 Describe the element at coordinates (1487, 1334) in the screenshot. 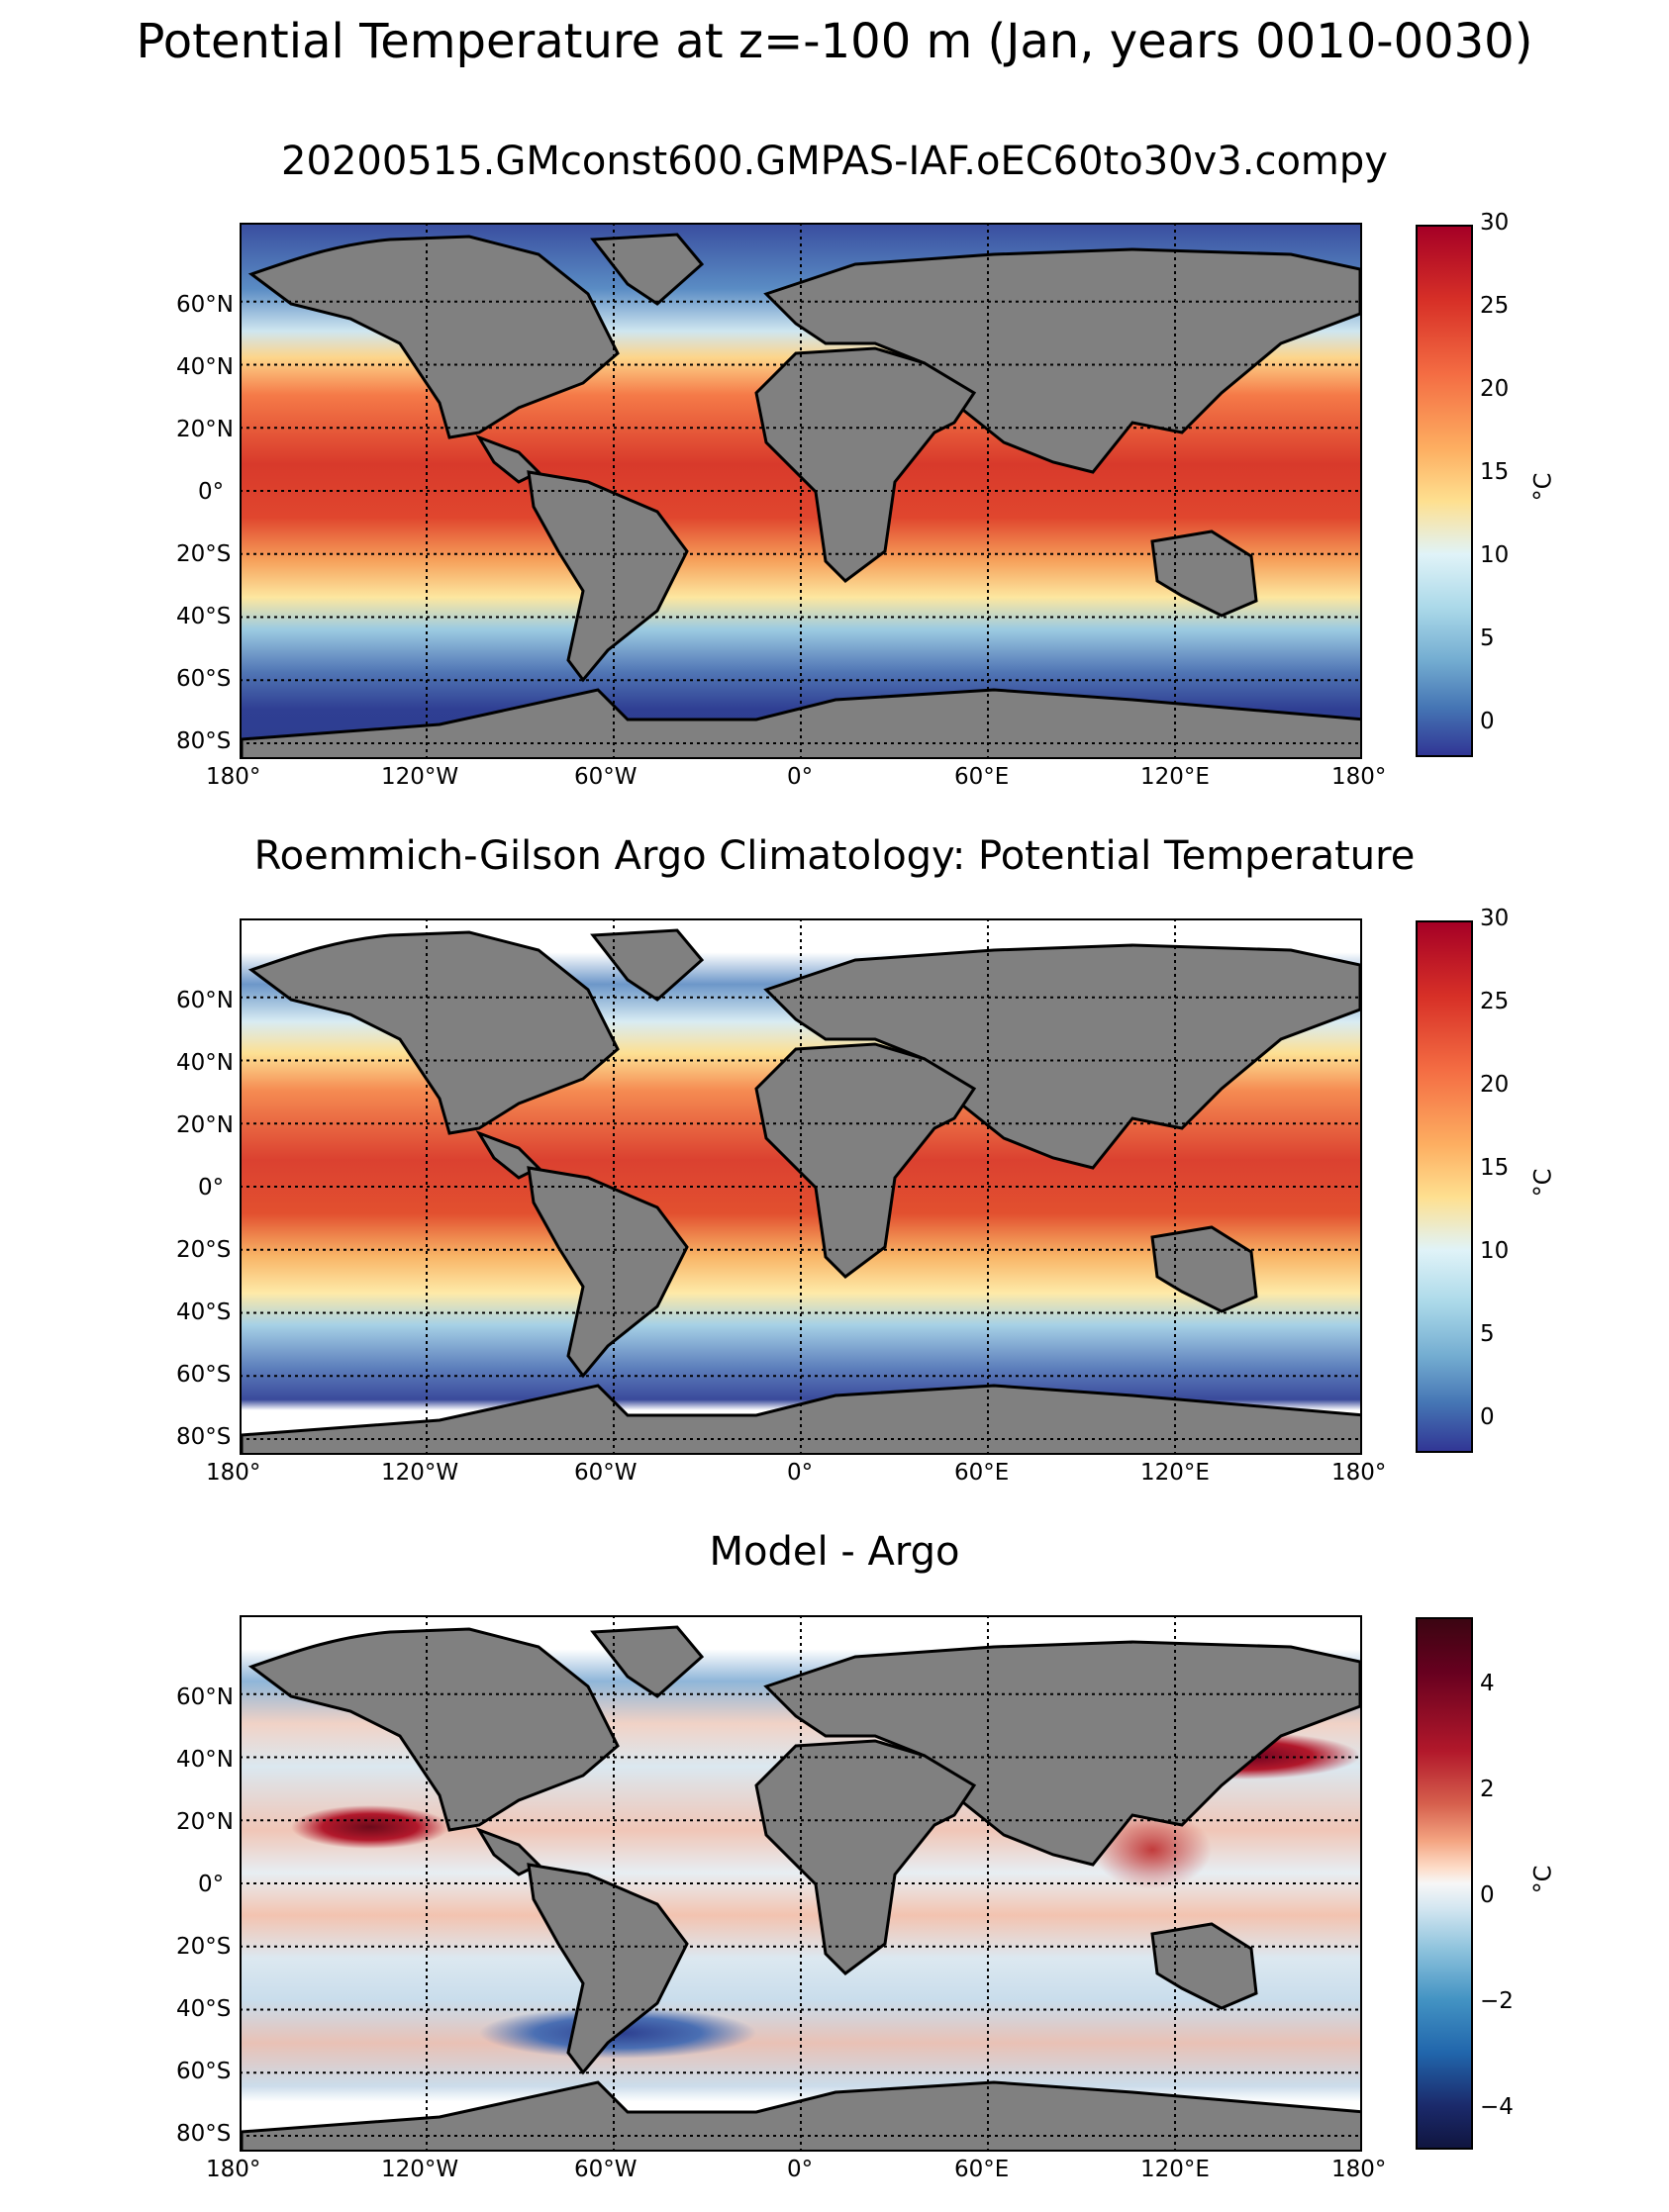

I see `p2-cbar-tick-5: 5` at that location.